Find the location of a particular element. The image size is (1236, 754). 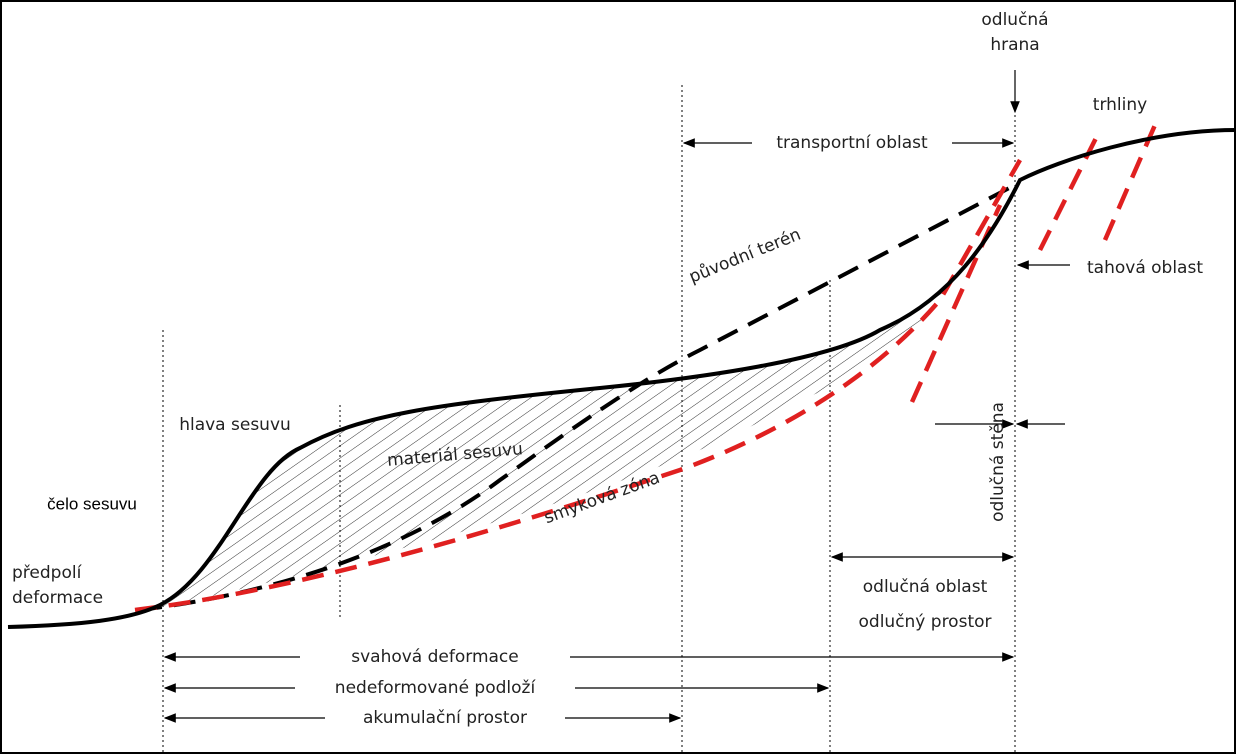

label: hlava sesuvu is located at coordinates (235, 425).